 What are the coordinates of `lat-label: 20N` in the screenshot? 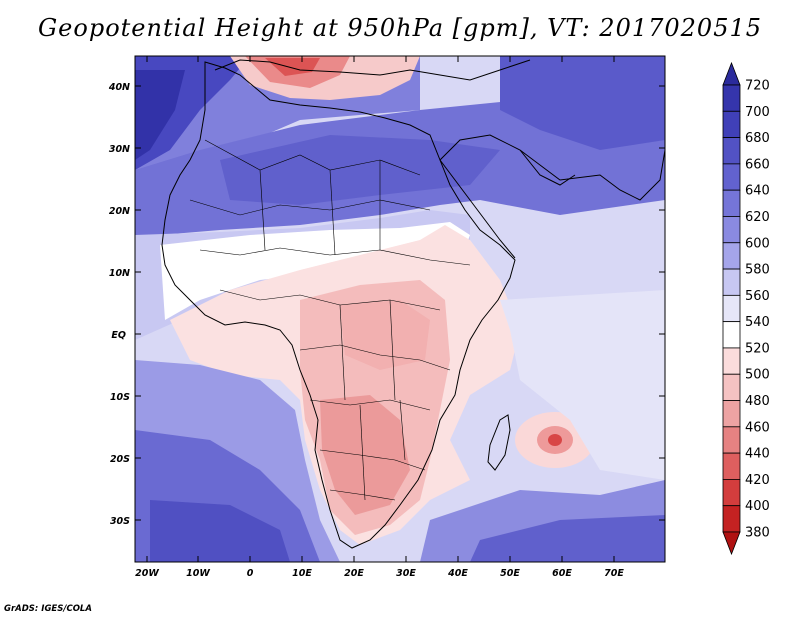 It's located at (119, 211).